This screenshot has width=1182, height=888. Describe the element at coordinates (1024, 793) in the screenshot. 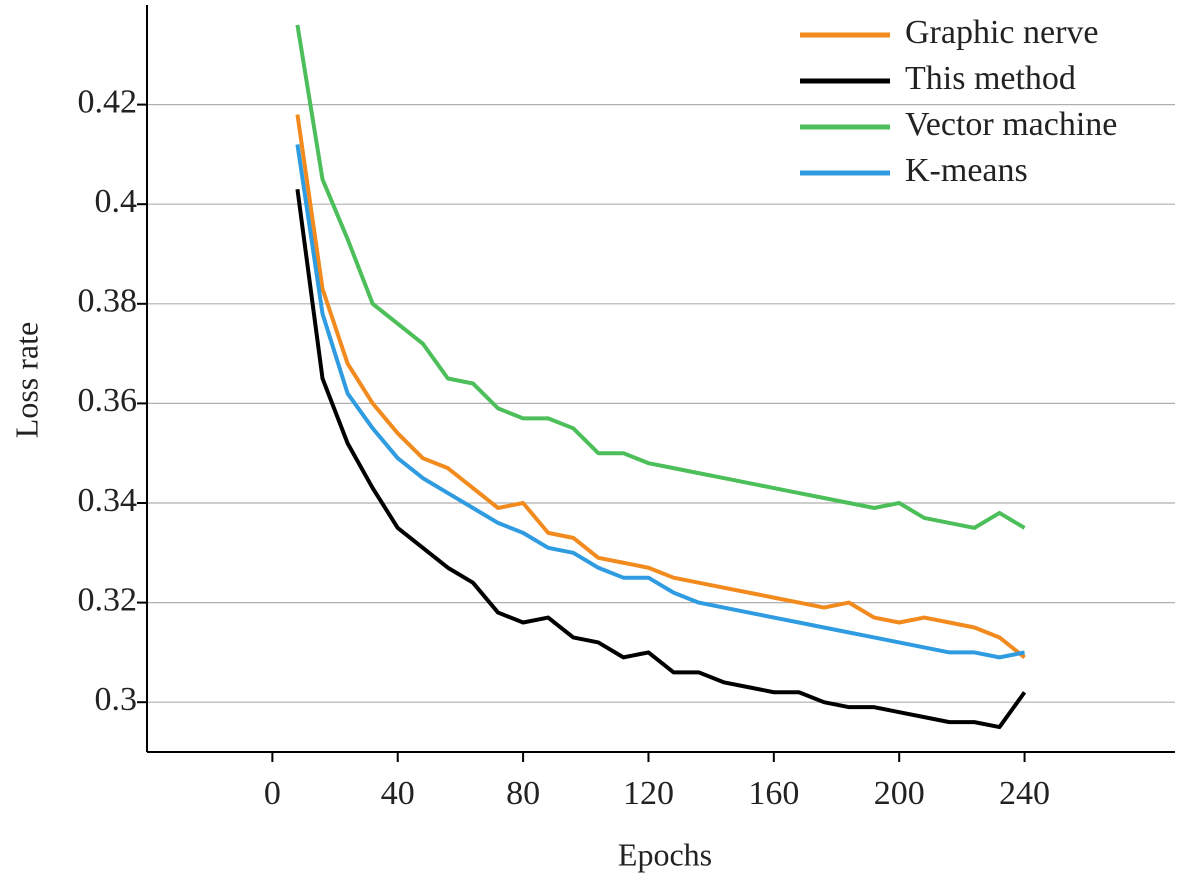

I see `x-tick-label: 240` at that location.